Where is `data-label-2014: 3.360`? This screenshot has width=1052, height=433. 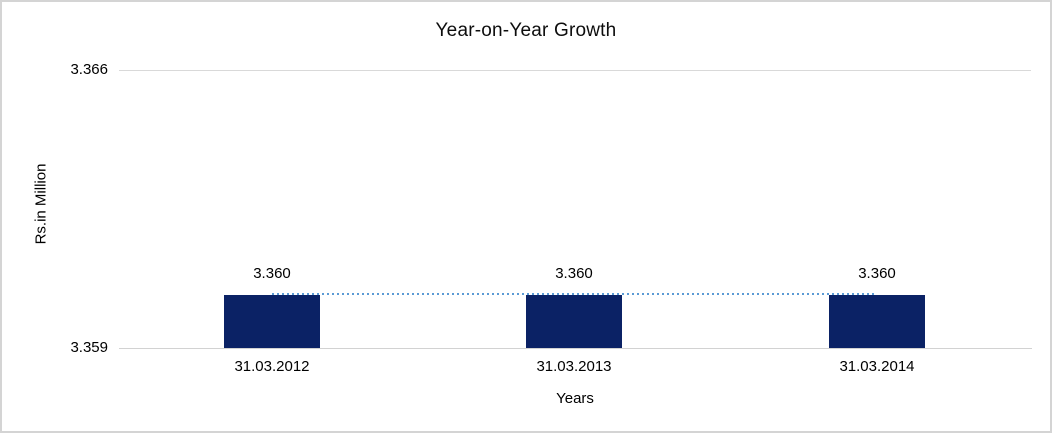 data-label-2014: 3.360 is located at coordinates (877, 273).